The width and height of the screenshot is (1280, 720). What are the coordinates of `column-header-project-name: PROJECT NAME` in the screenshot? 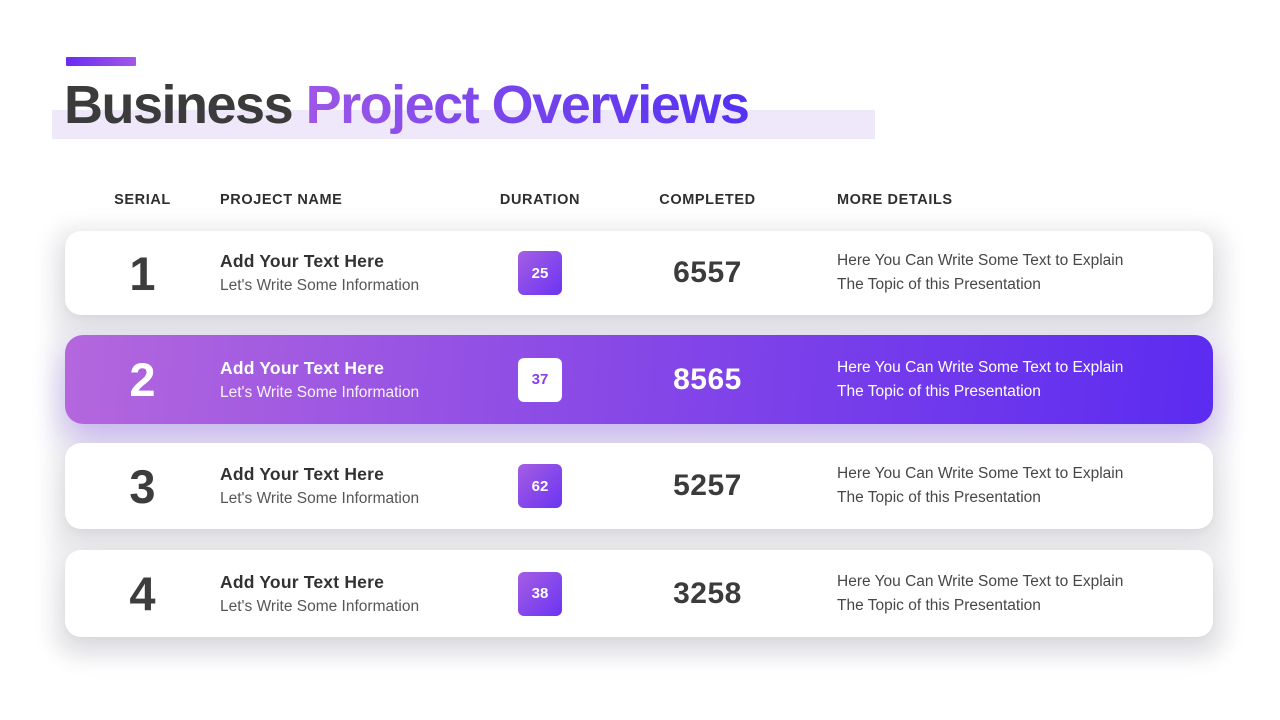 It's located at (281, 200).